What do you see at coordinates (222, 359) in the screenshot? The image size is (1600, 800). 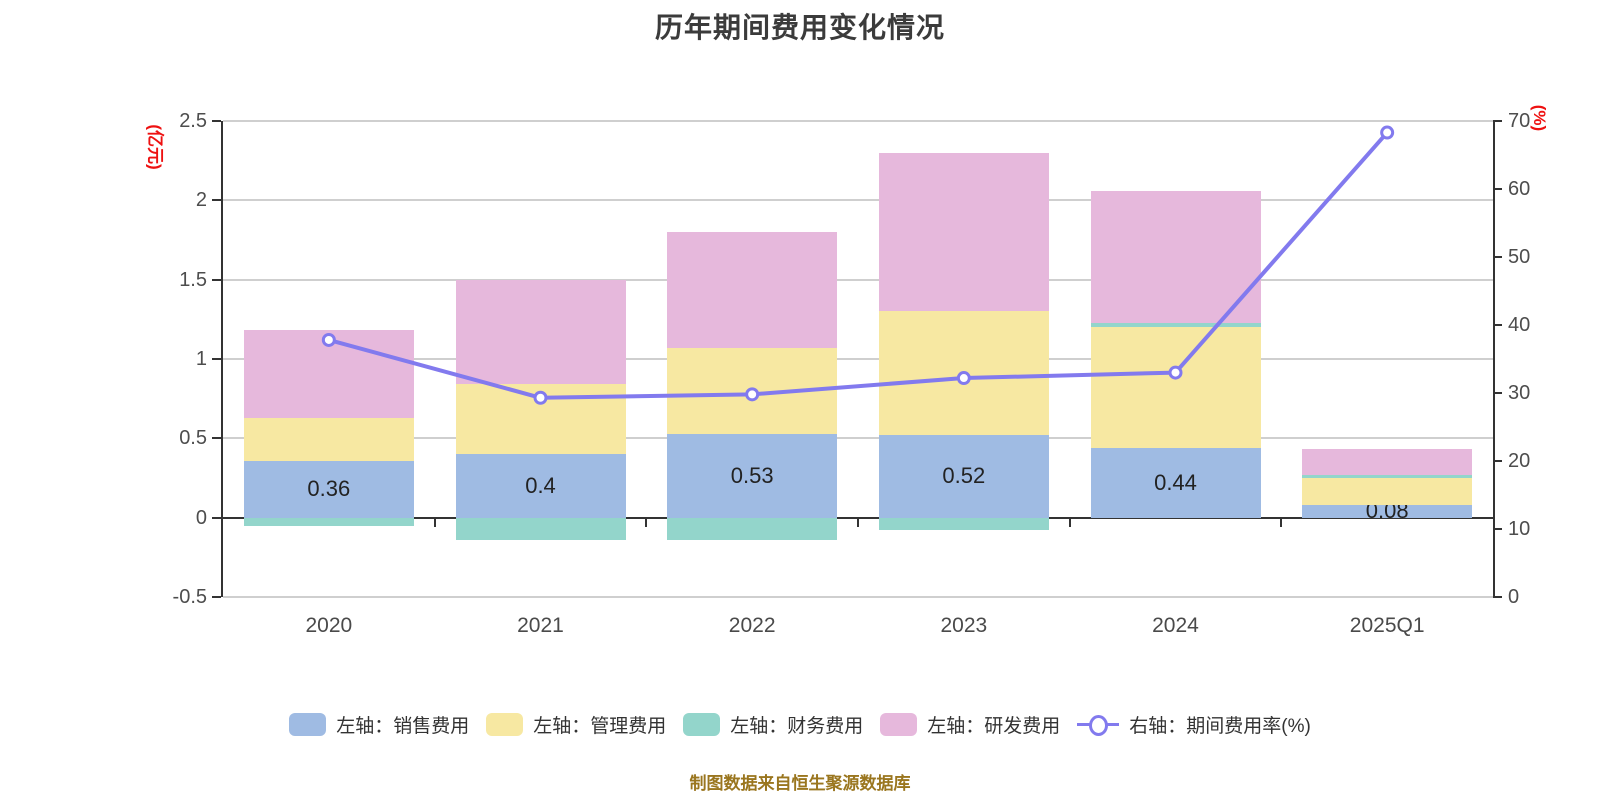 I see `left-axis-line` at bounding box center [222, 359].